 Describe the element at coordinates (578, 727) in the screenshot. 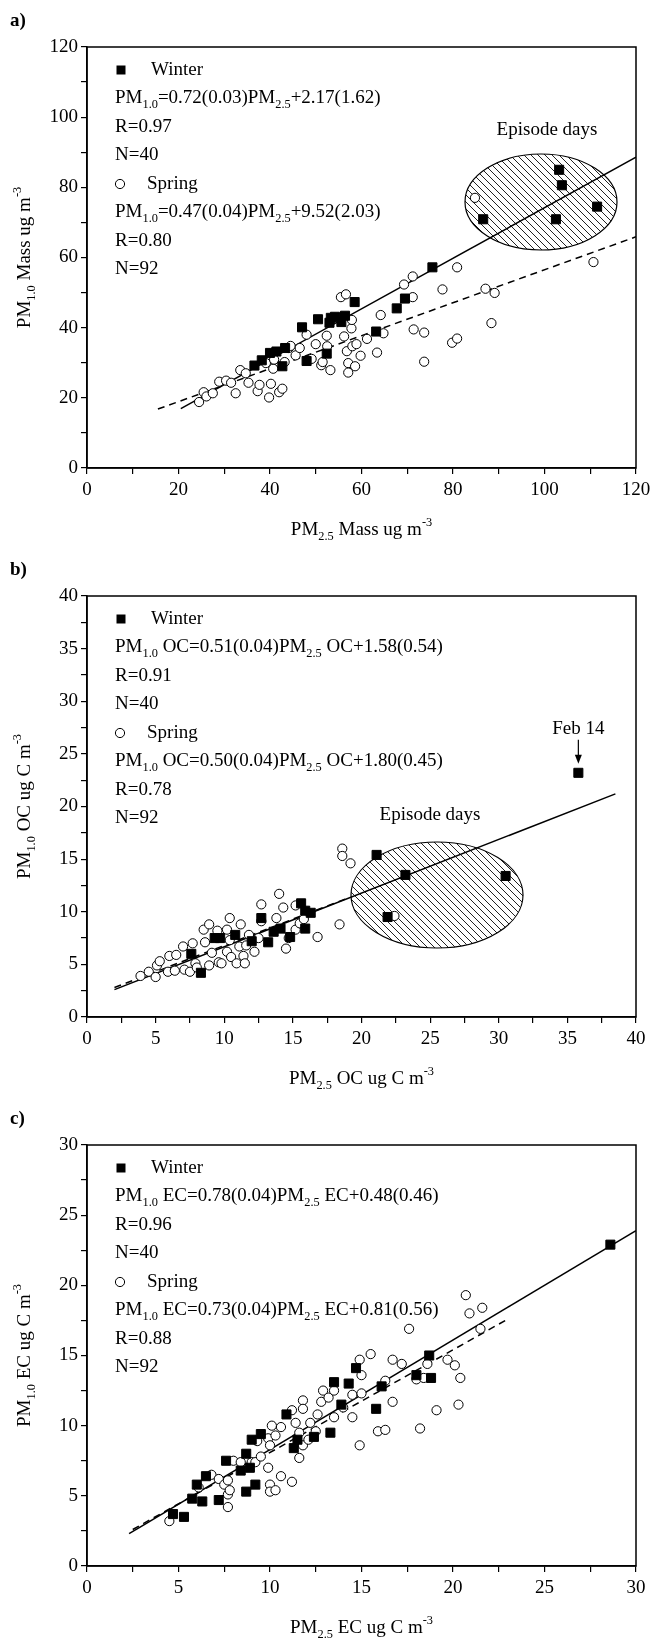

I see `annotation: Feb 14` at that location.